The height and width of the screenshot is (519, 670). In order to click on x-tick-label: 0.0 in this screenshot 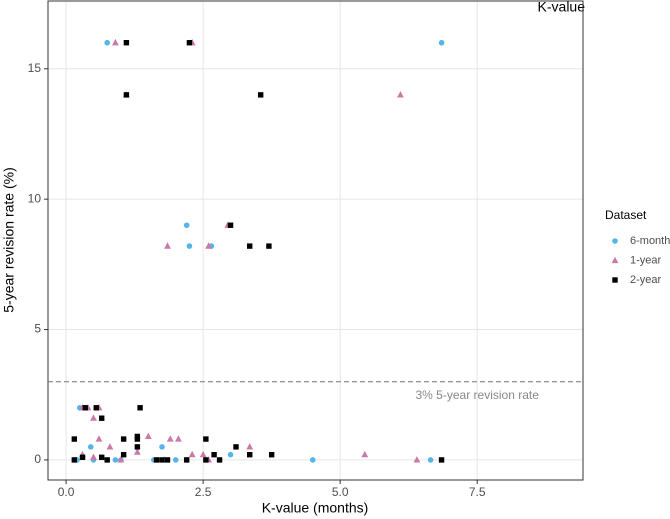, I will do `click(66, 492)`.